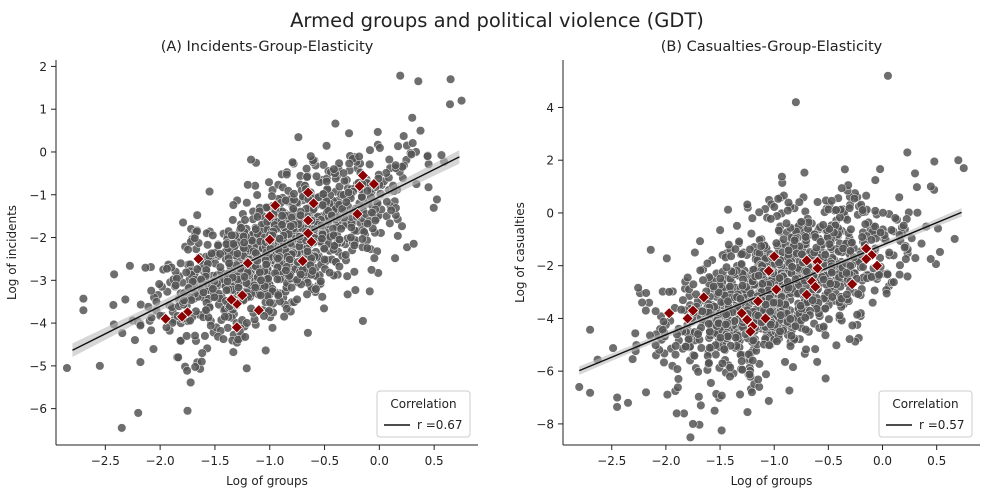 The image size is (995, 498). What do you see at coordinates (434, 461) in the screenshot?
I see `x-tick-label: 0.5` at bounding box center [434, 461].